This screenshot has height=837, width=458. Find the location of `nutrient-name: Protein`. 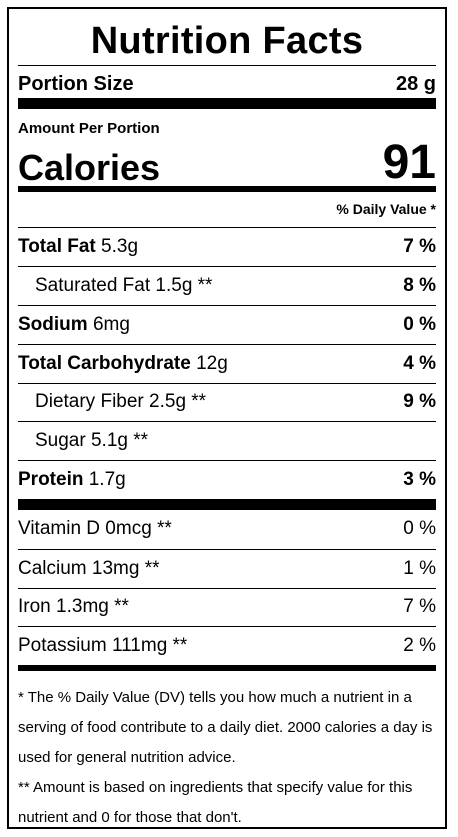

nutrient-name: Protein is located at coordinates (51, 479).